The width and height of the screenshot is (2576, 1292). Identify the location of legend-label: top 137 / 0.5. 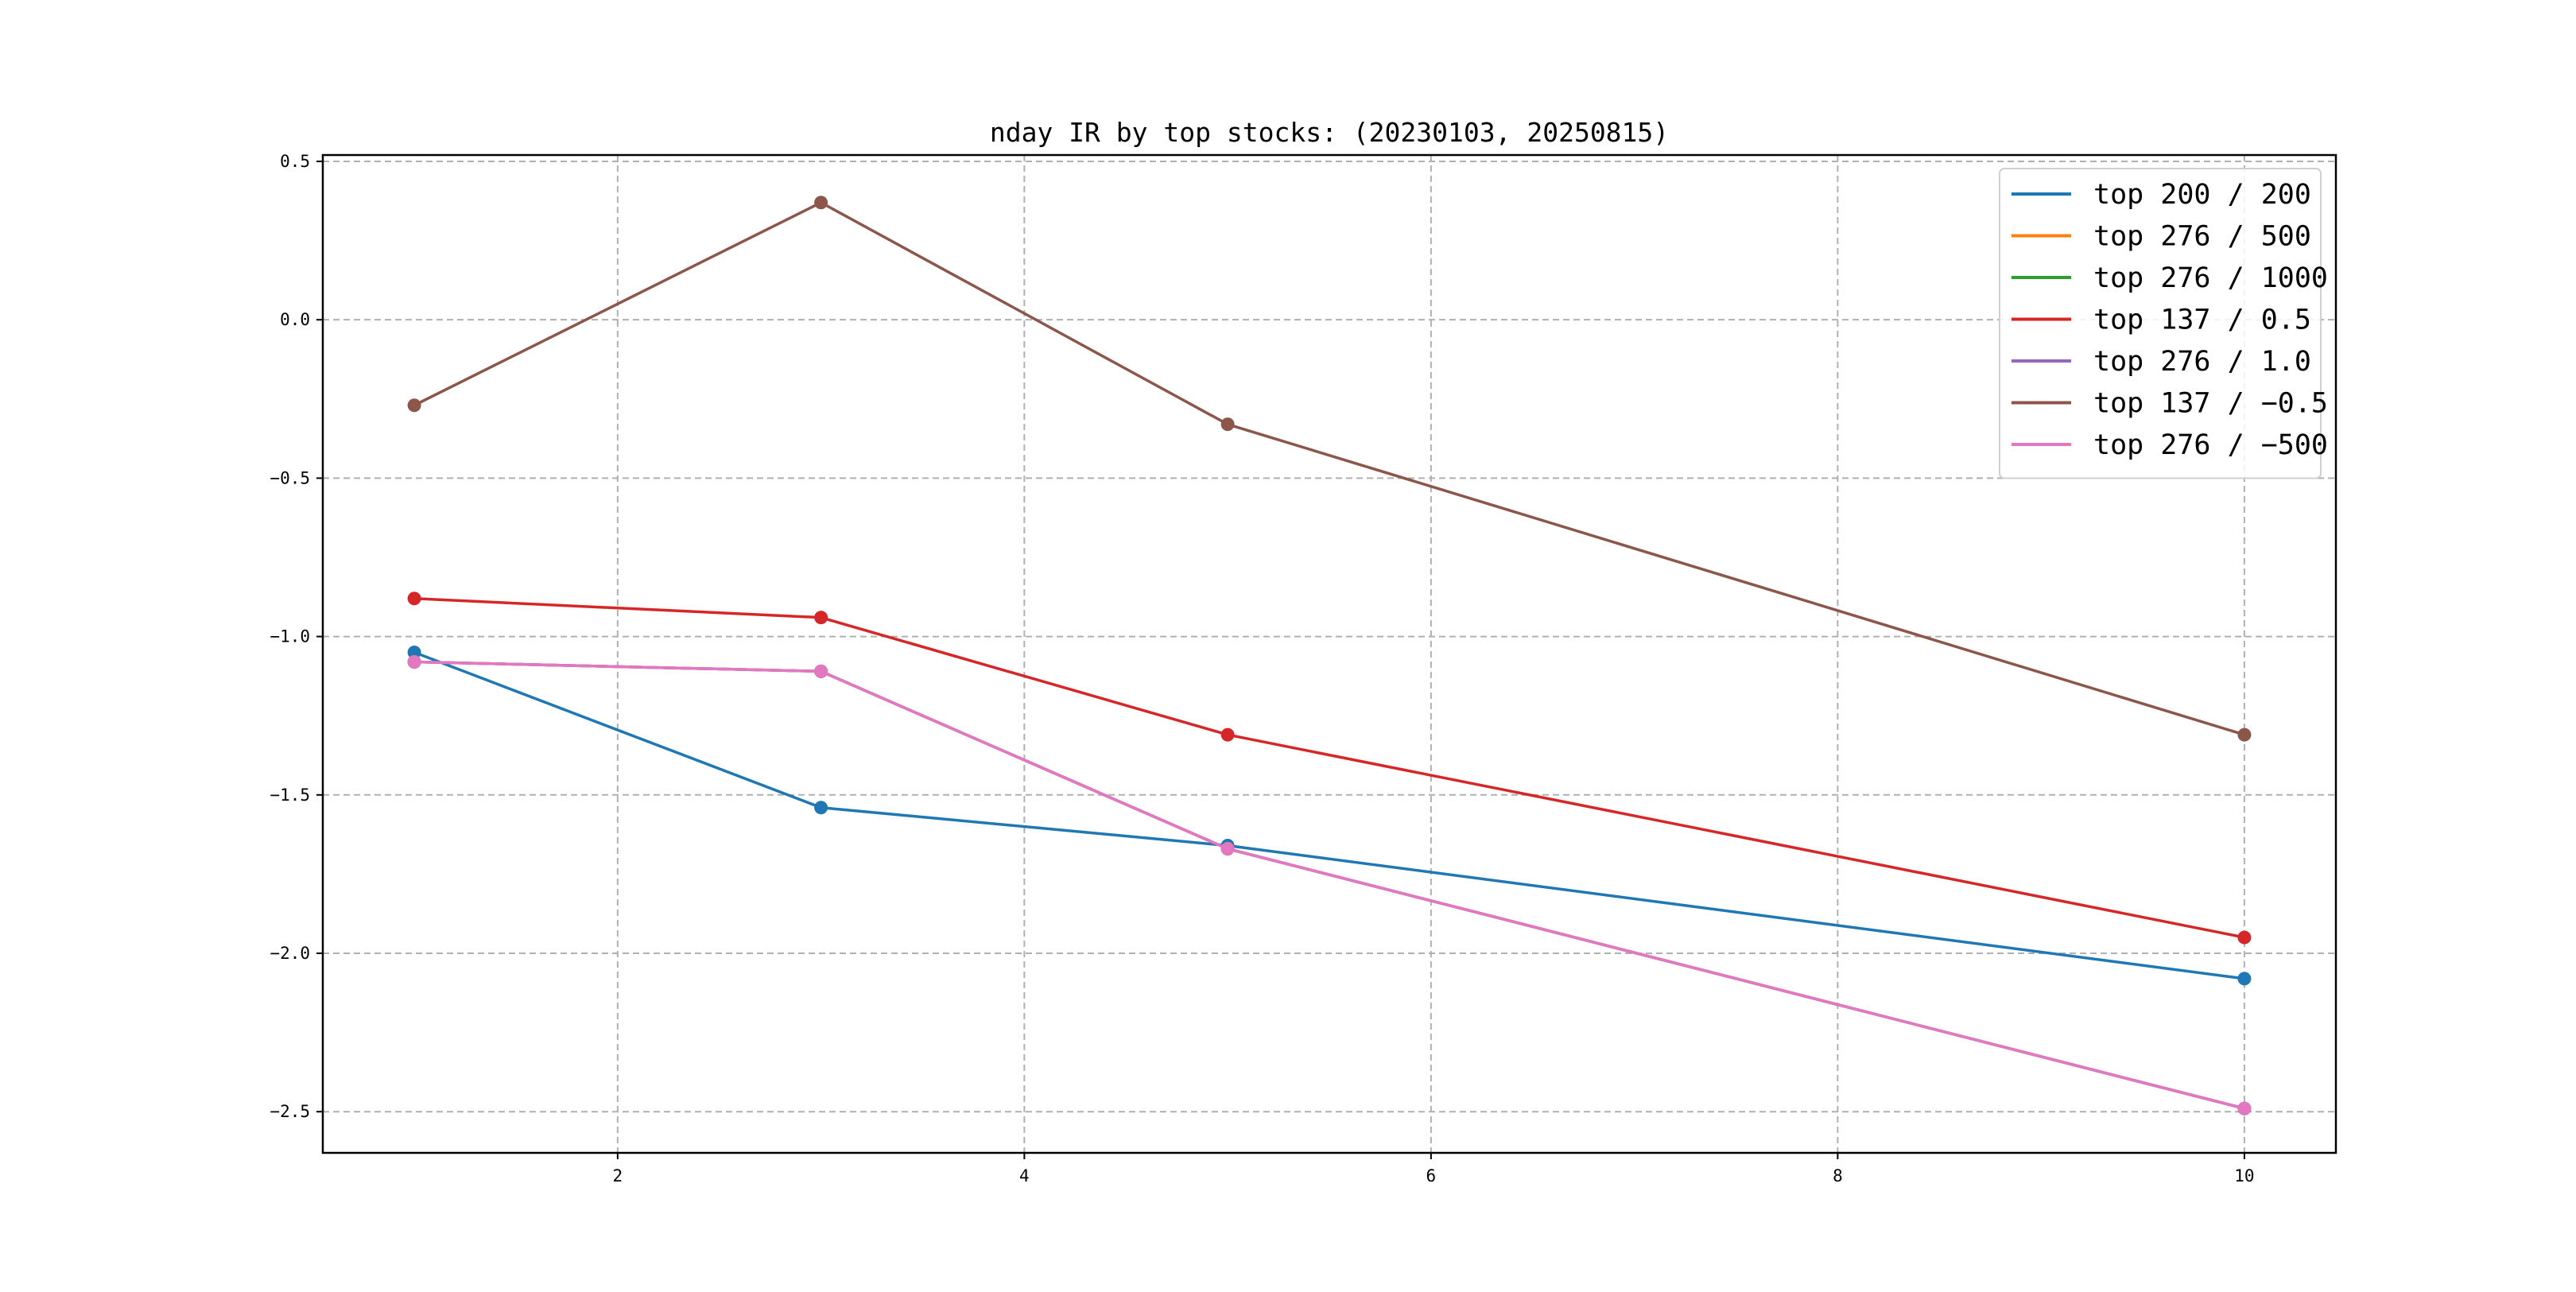
(2202, 321).